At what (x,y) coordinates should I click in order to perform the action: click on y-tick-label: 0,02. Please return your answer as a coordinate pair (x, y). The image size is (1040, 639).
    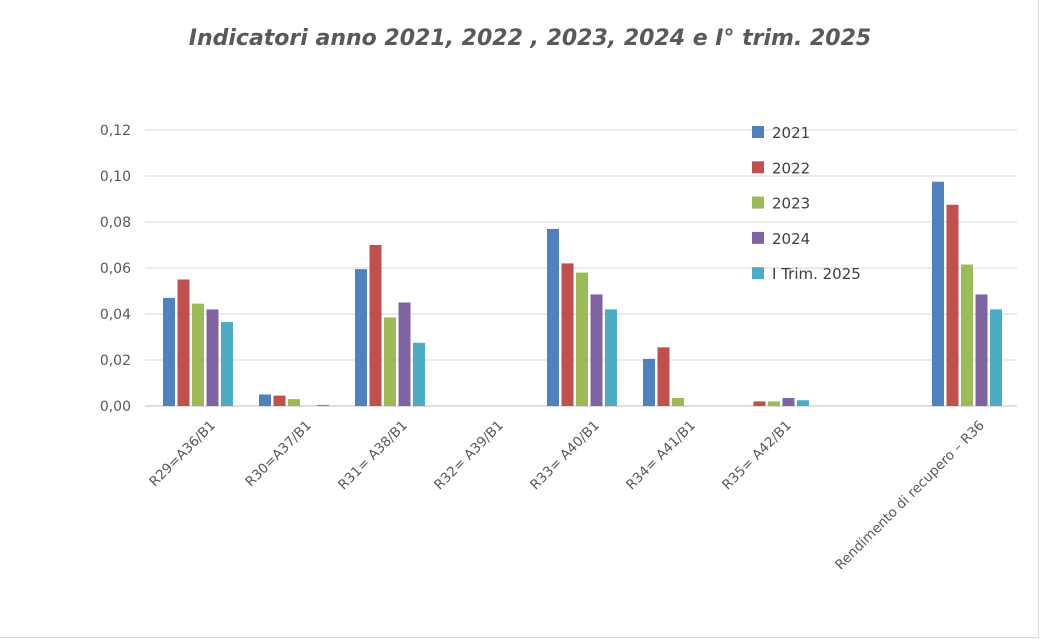
    Looking at the image, I should click on (115, 361).